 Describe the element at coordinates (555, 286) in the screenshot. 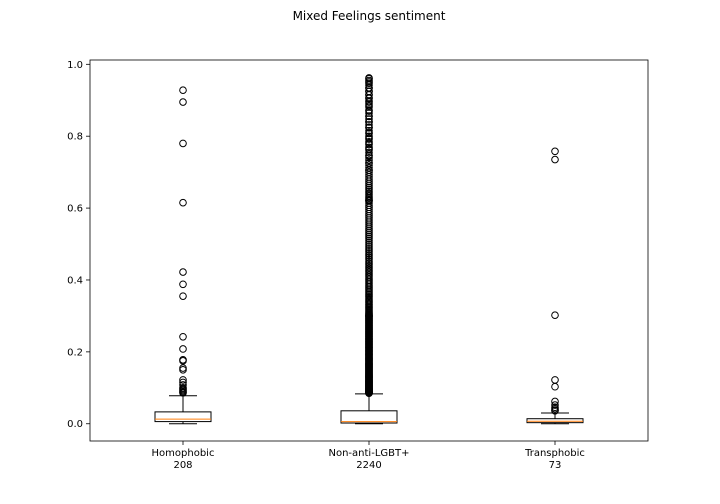

I see `box-group-transphobic` at that location.